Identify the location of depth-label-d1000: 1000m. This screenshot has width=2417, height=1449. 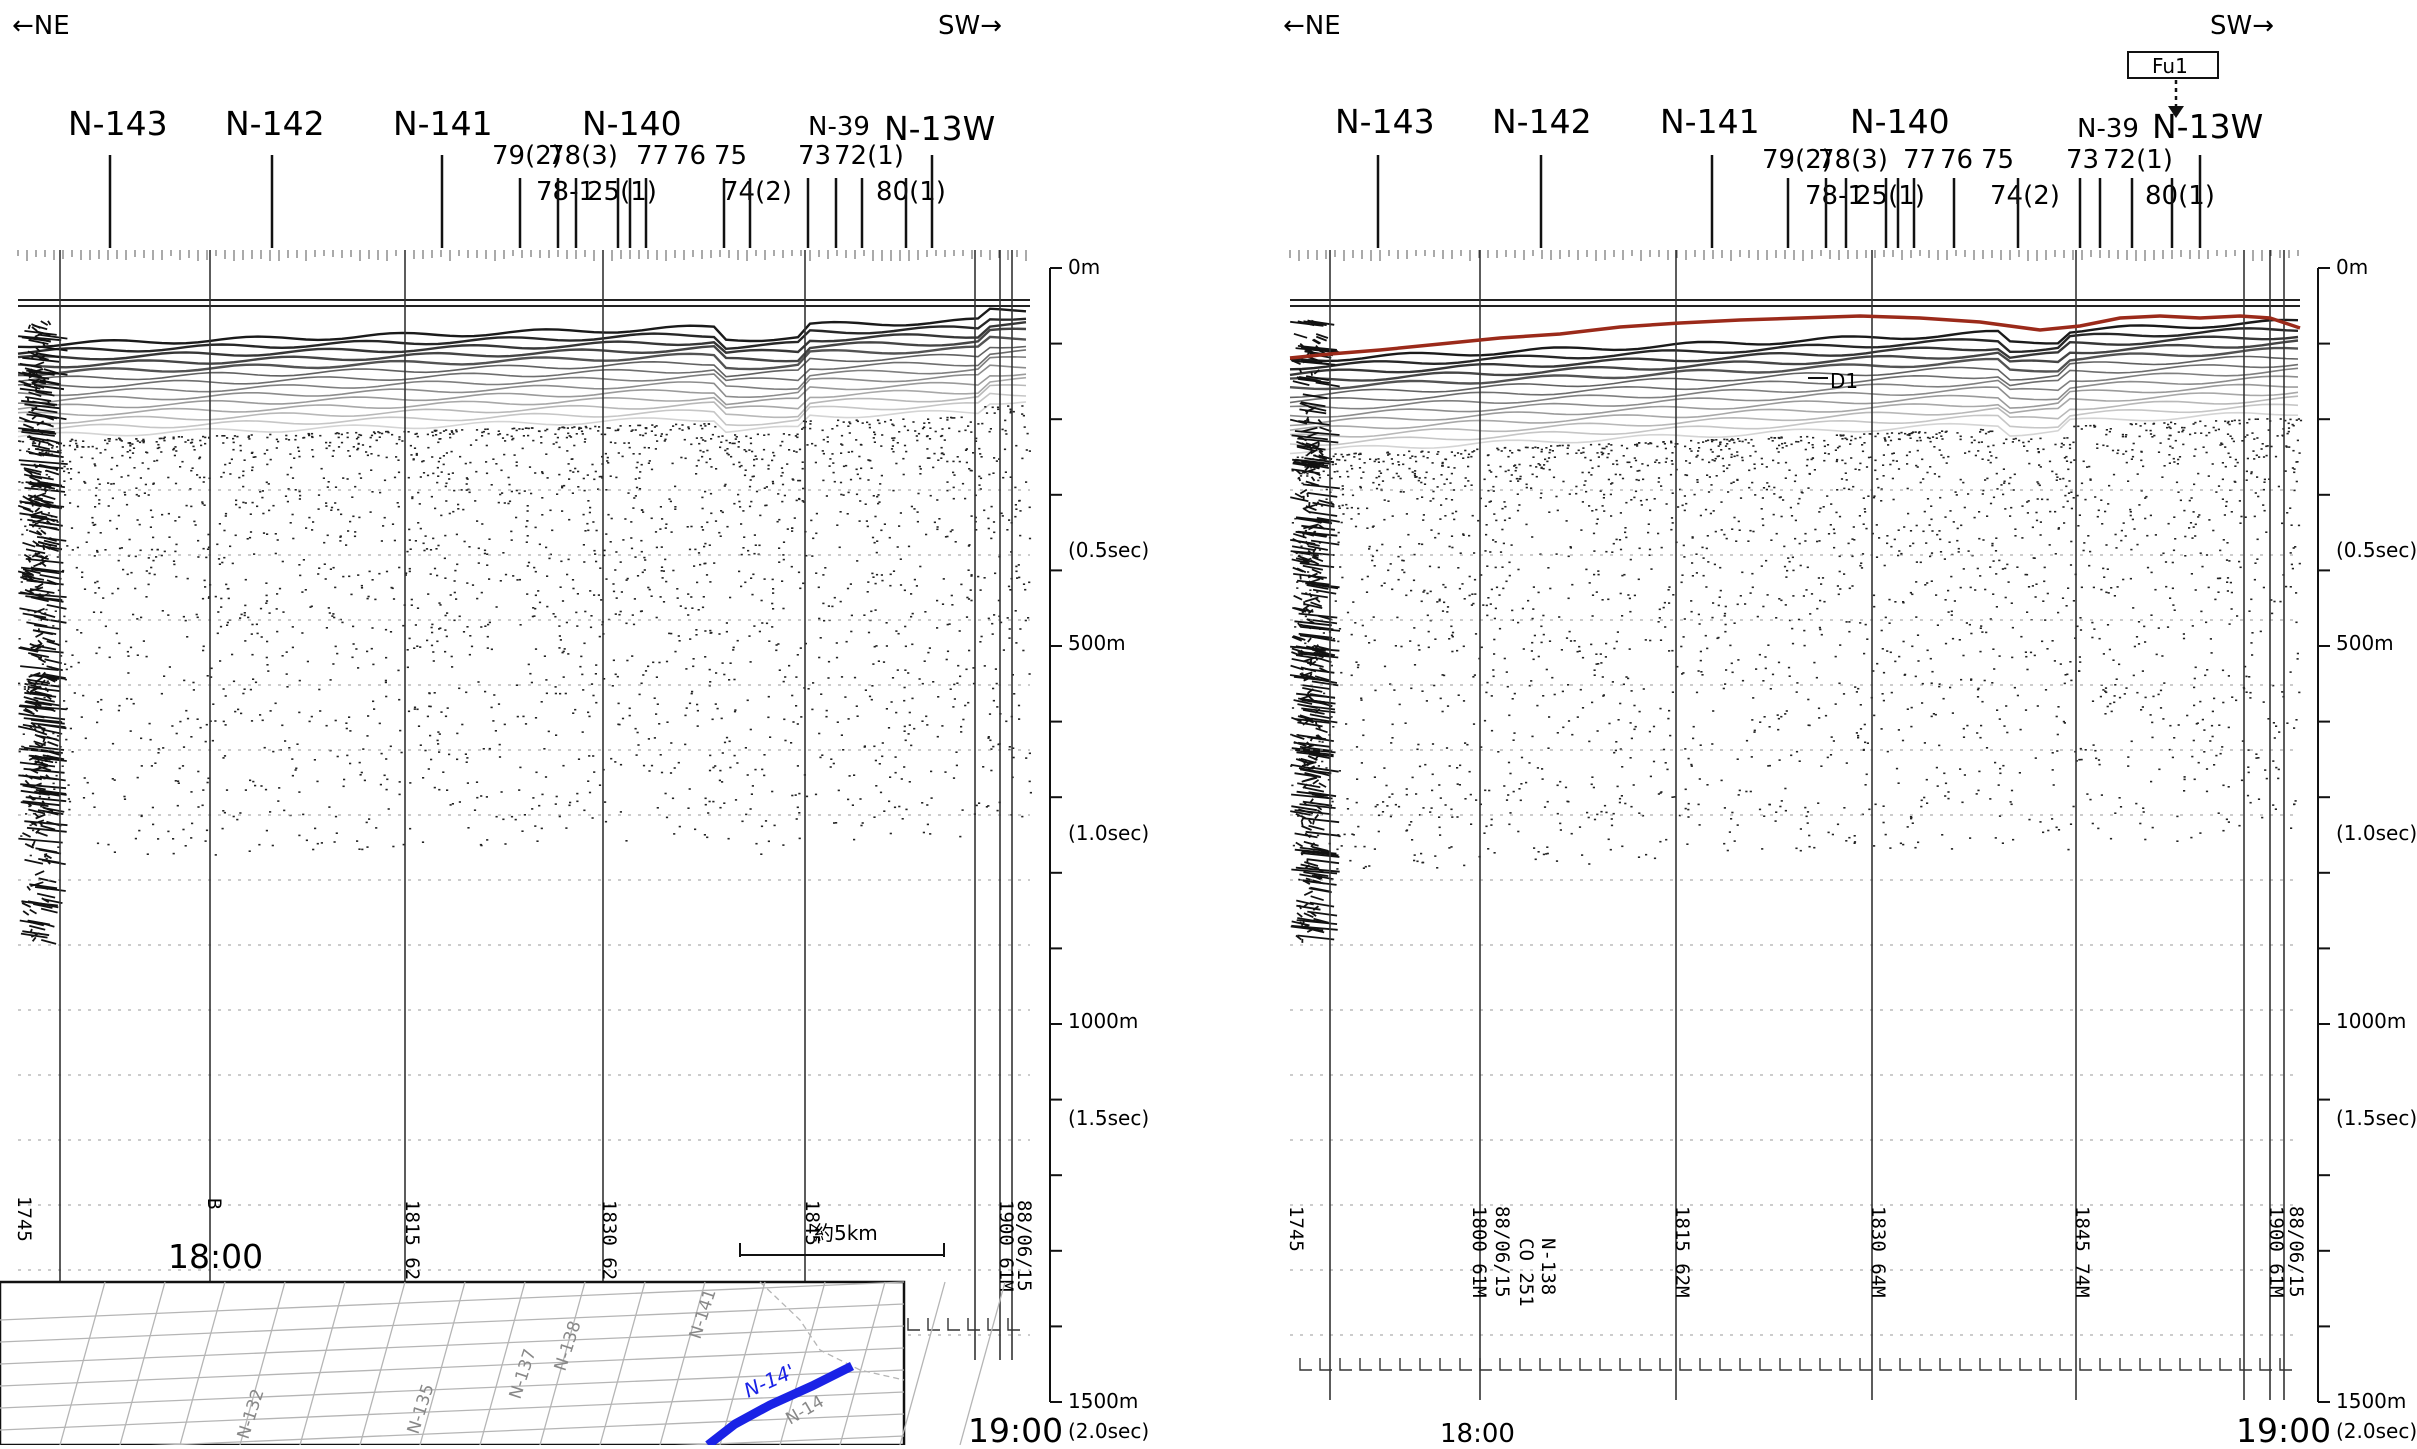
(1103, 1021).